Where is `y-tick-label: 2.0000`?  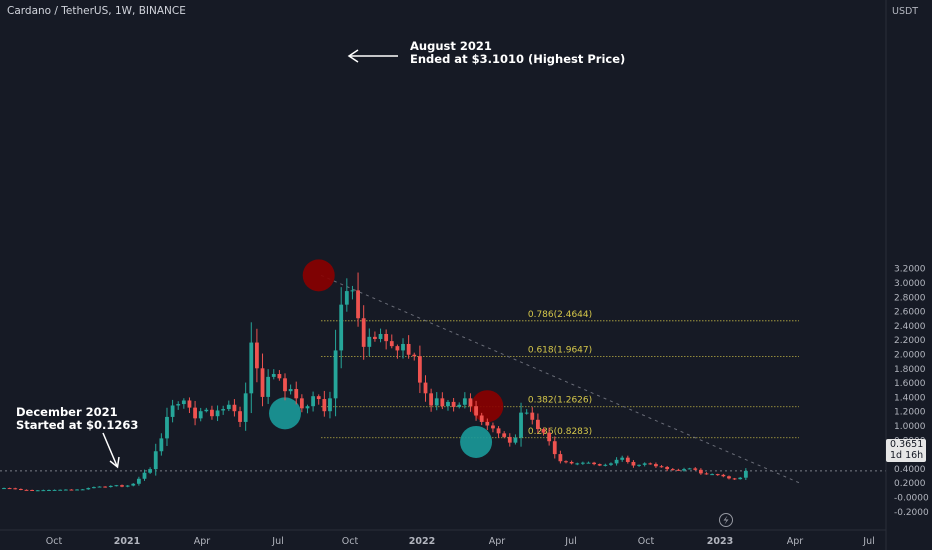 y-tick-label: 2.0000 is located at coordinates (910, 356).